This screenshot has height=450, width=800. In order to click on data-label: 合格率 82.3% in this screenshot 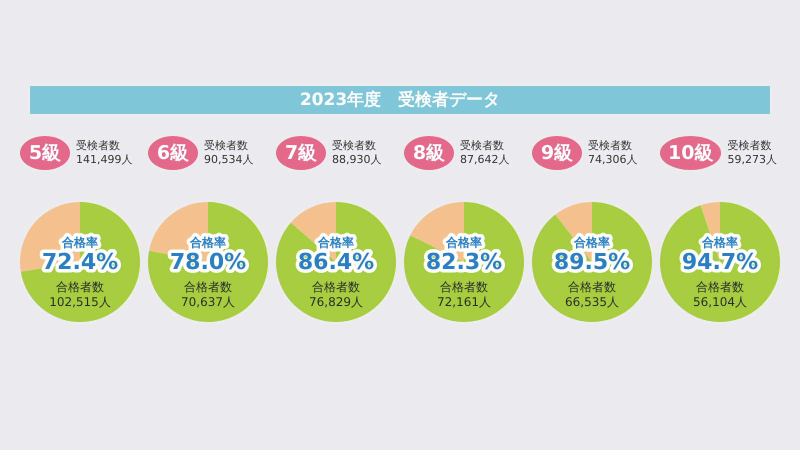, I will do `click(464, 256)`.